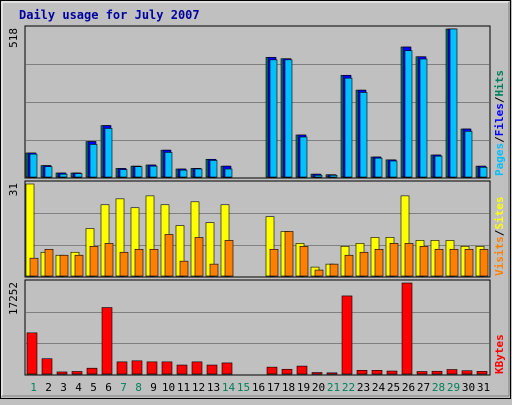  Describe the element at coordinates (376, 167) in the screenshot. I see `day-24-bars` at that location.